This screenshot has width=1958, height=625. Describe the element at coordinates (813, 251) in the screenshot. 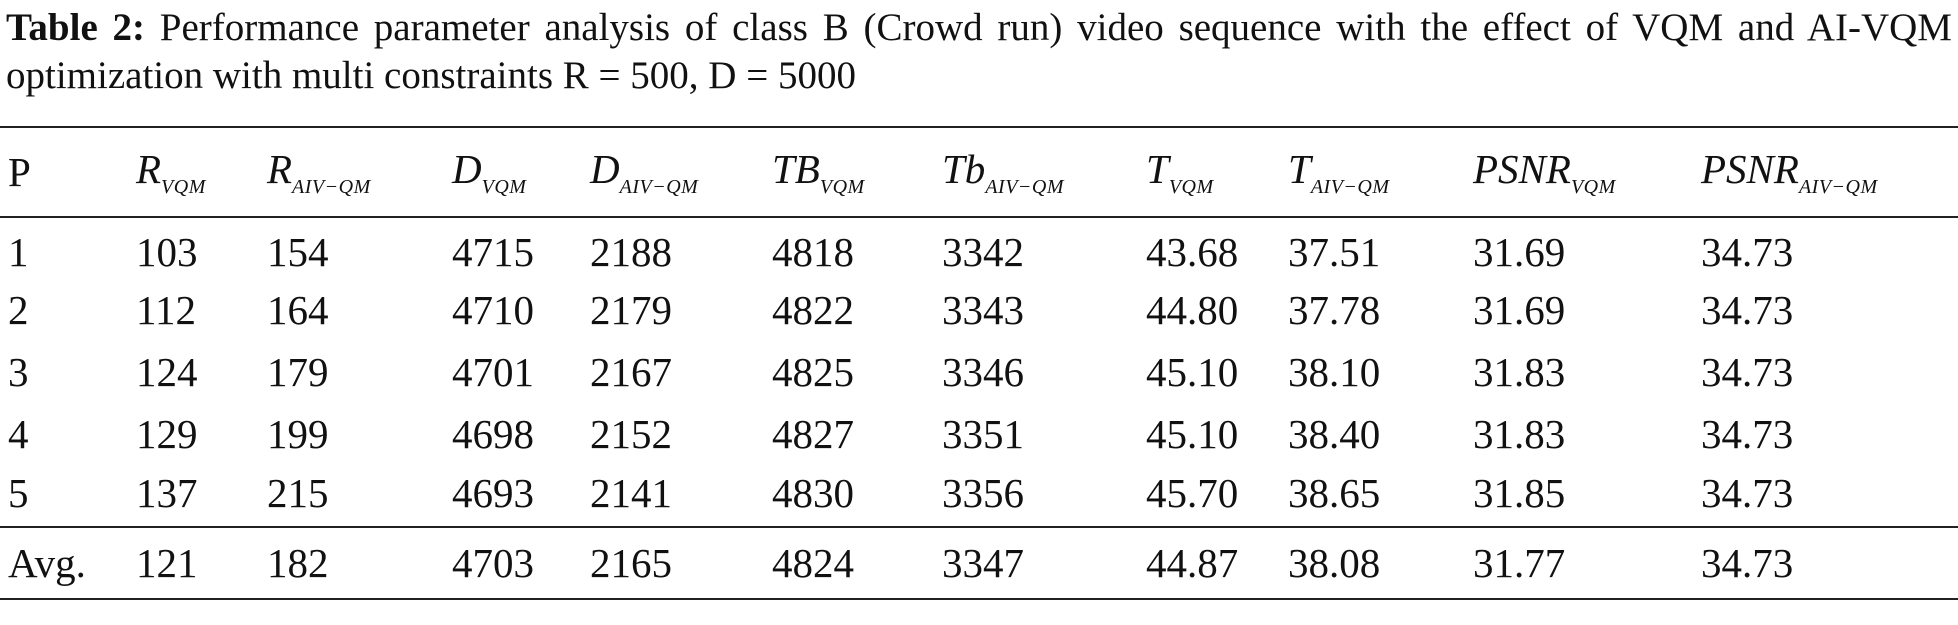

I see `table-cell: 4818` at that location.